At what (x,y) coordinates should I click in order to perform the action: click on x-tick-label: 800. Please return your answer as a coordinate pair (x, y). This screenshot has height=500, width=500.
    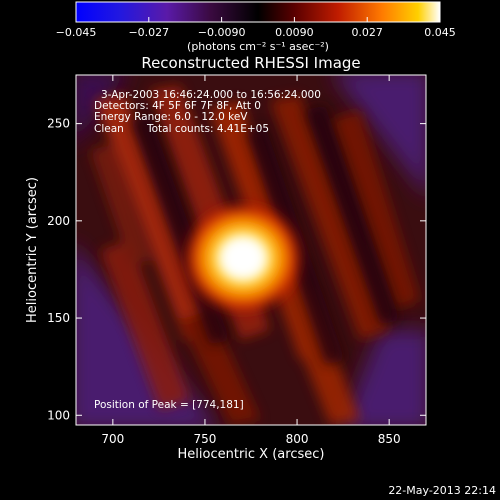
    Looking at the image, I should click on (297, 439).